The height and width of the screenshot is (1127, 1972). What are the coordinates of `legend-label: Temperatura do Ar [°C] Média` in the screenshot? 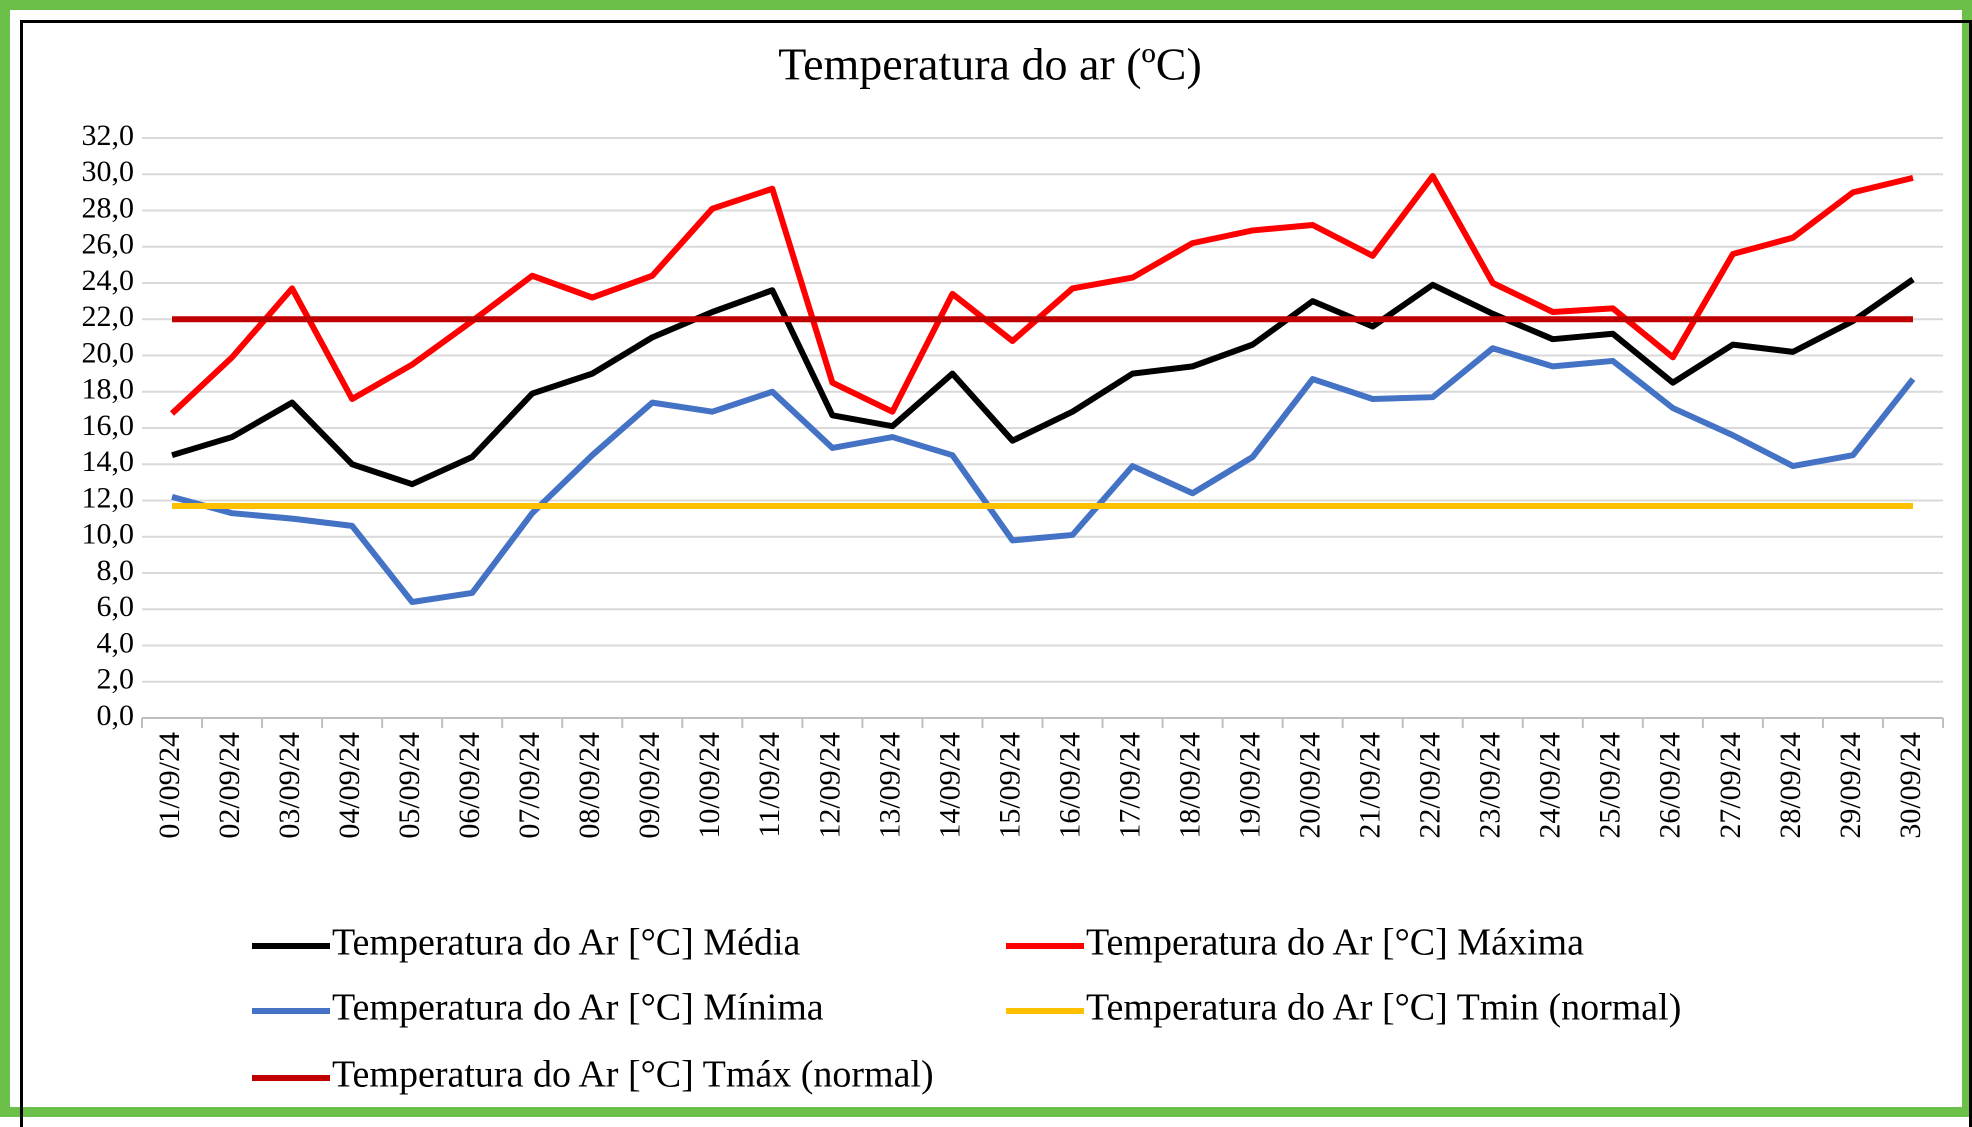 It's located at (566, 943).